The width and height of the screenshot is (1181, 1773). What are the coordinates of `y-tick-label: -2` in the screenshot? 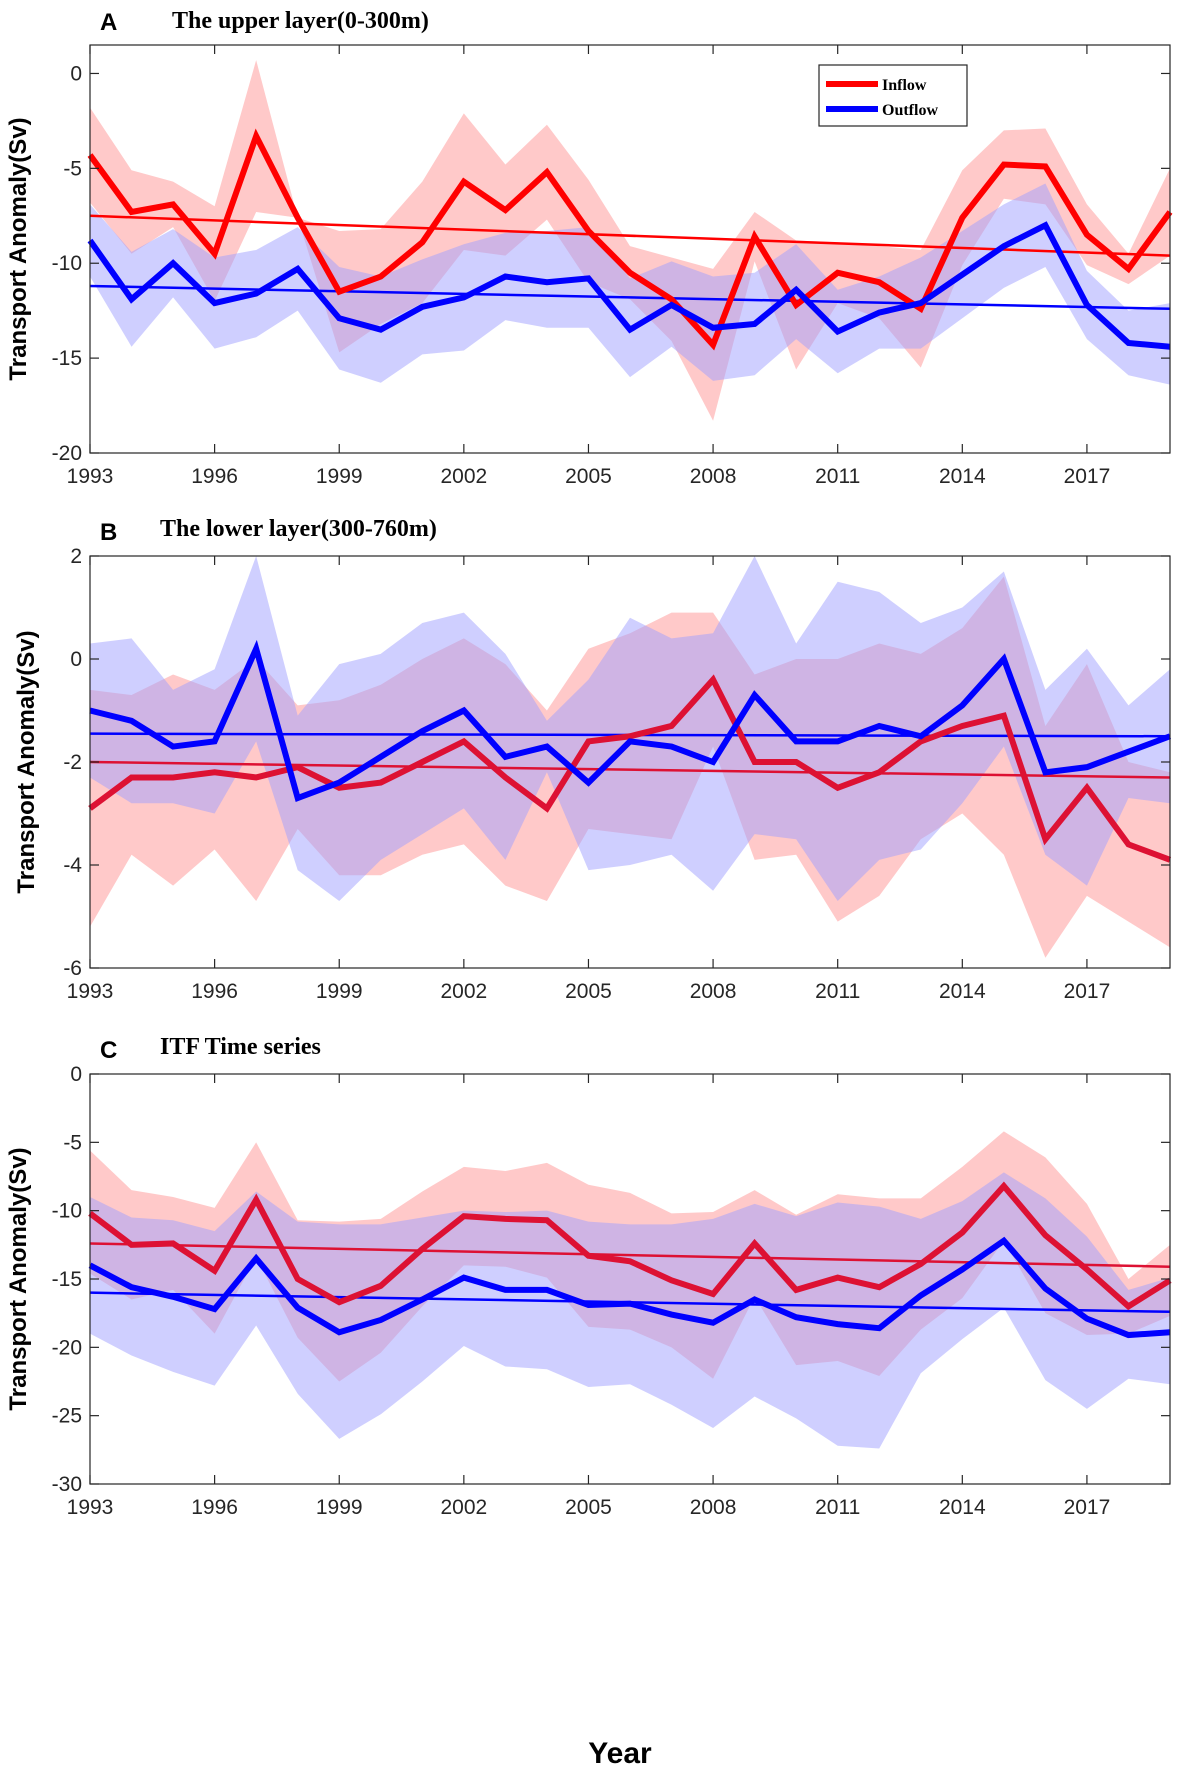 It's located at (72, 762).